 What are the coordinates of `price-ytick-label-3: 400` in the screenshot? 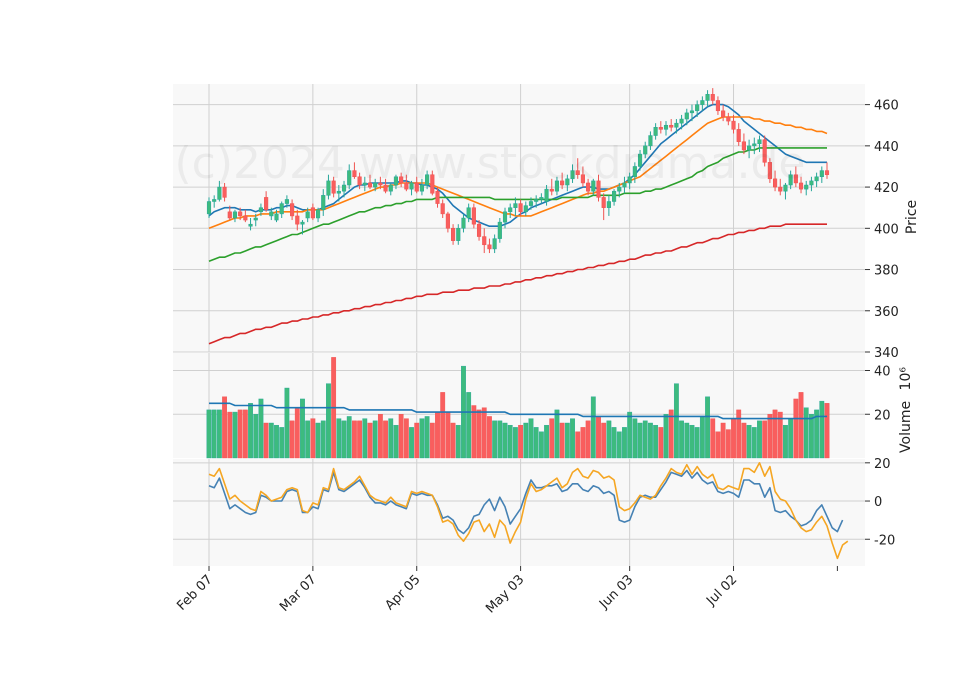 It's located at (886, 229).